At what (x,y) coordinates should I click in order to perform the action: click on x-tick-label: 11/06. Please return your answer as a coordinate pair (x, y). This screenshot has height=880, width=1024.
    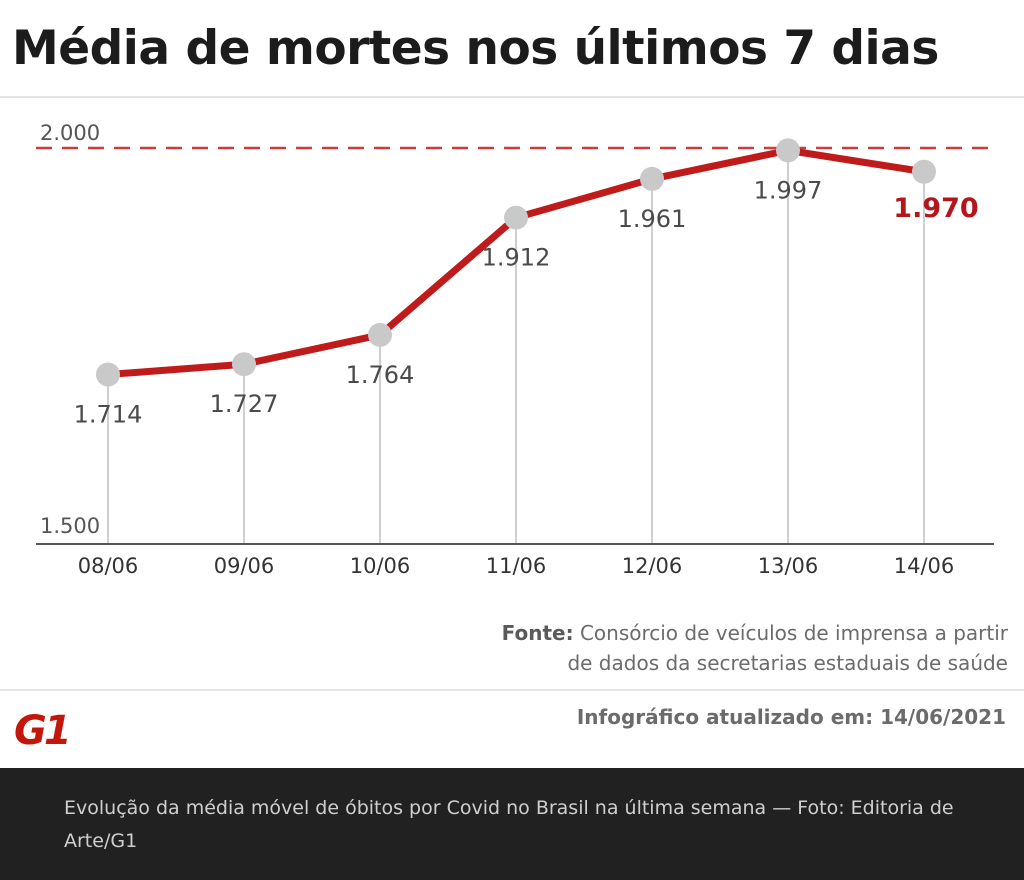
    Looking at the image, I should click on (516, 566).